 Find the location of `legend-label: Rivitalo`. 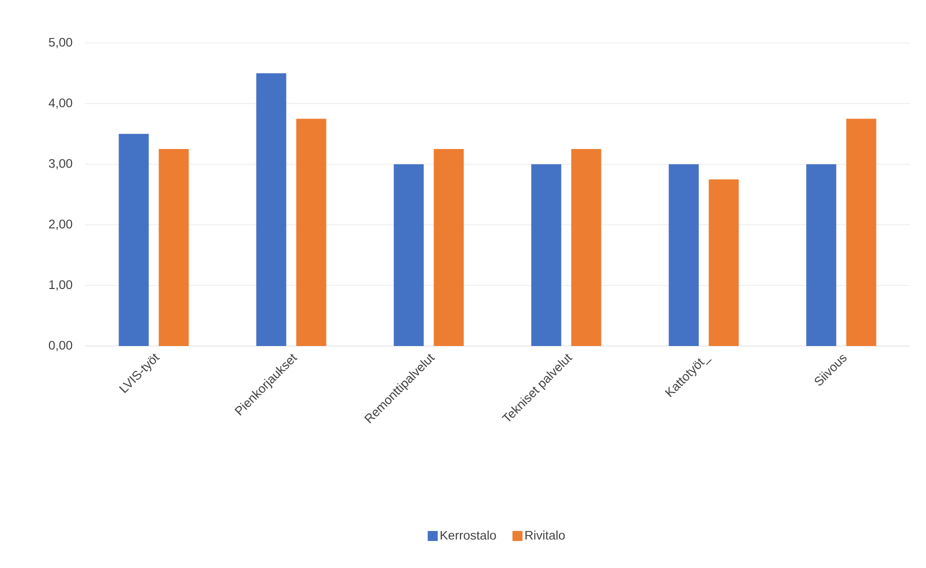

legend-label: Rivitalo is located at coordinates (545, 535).